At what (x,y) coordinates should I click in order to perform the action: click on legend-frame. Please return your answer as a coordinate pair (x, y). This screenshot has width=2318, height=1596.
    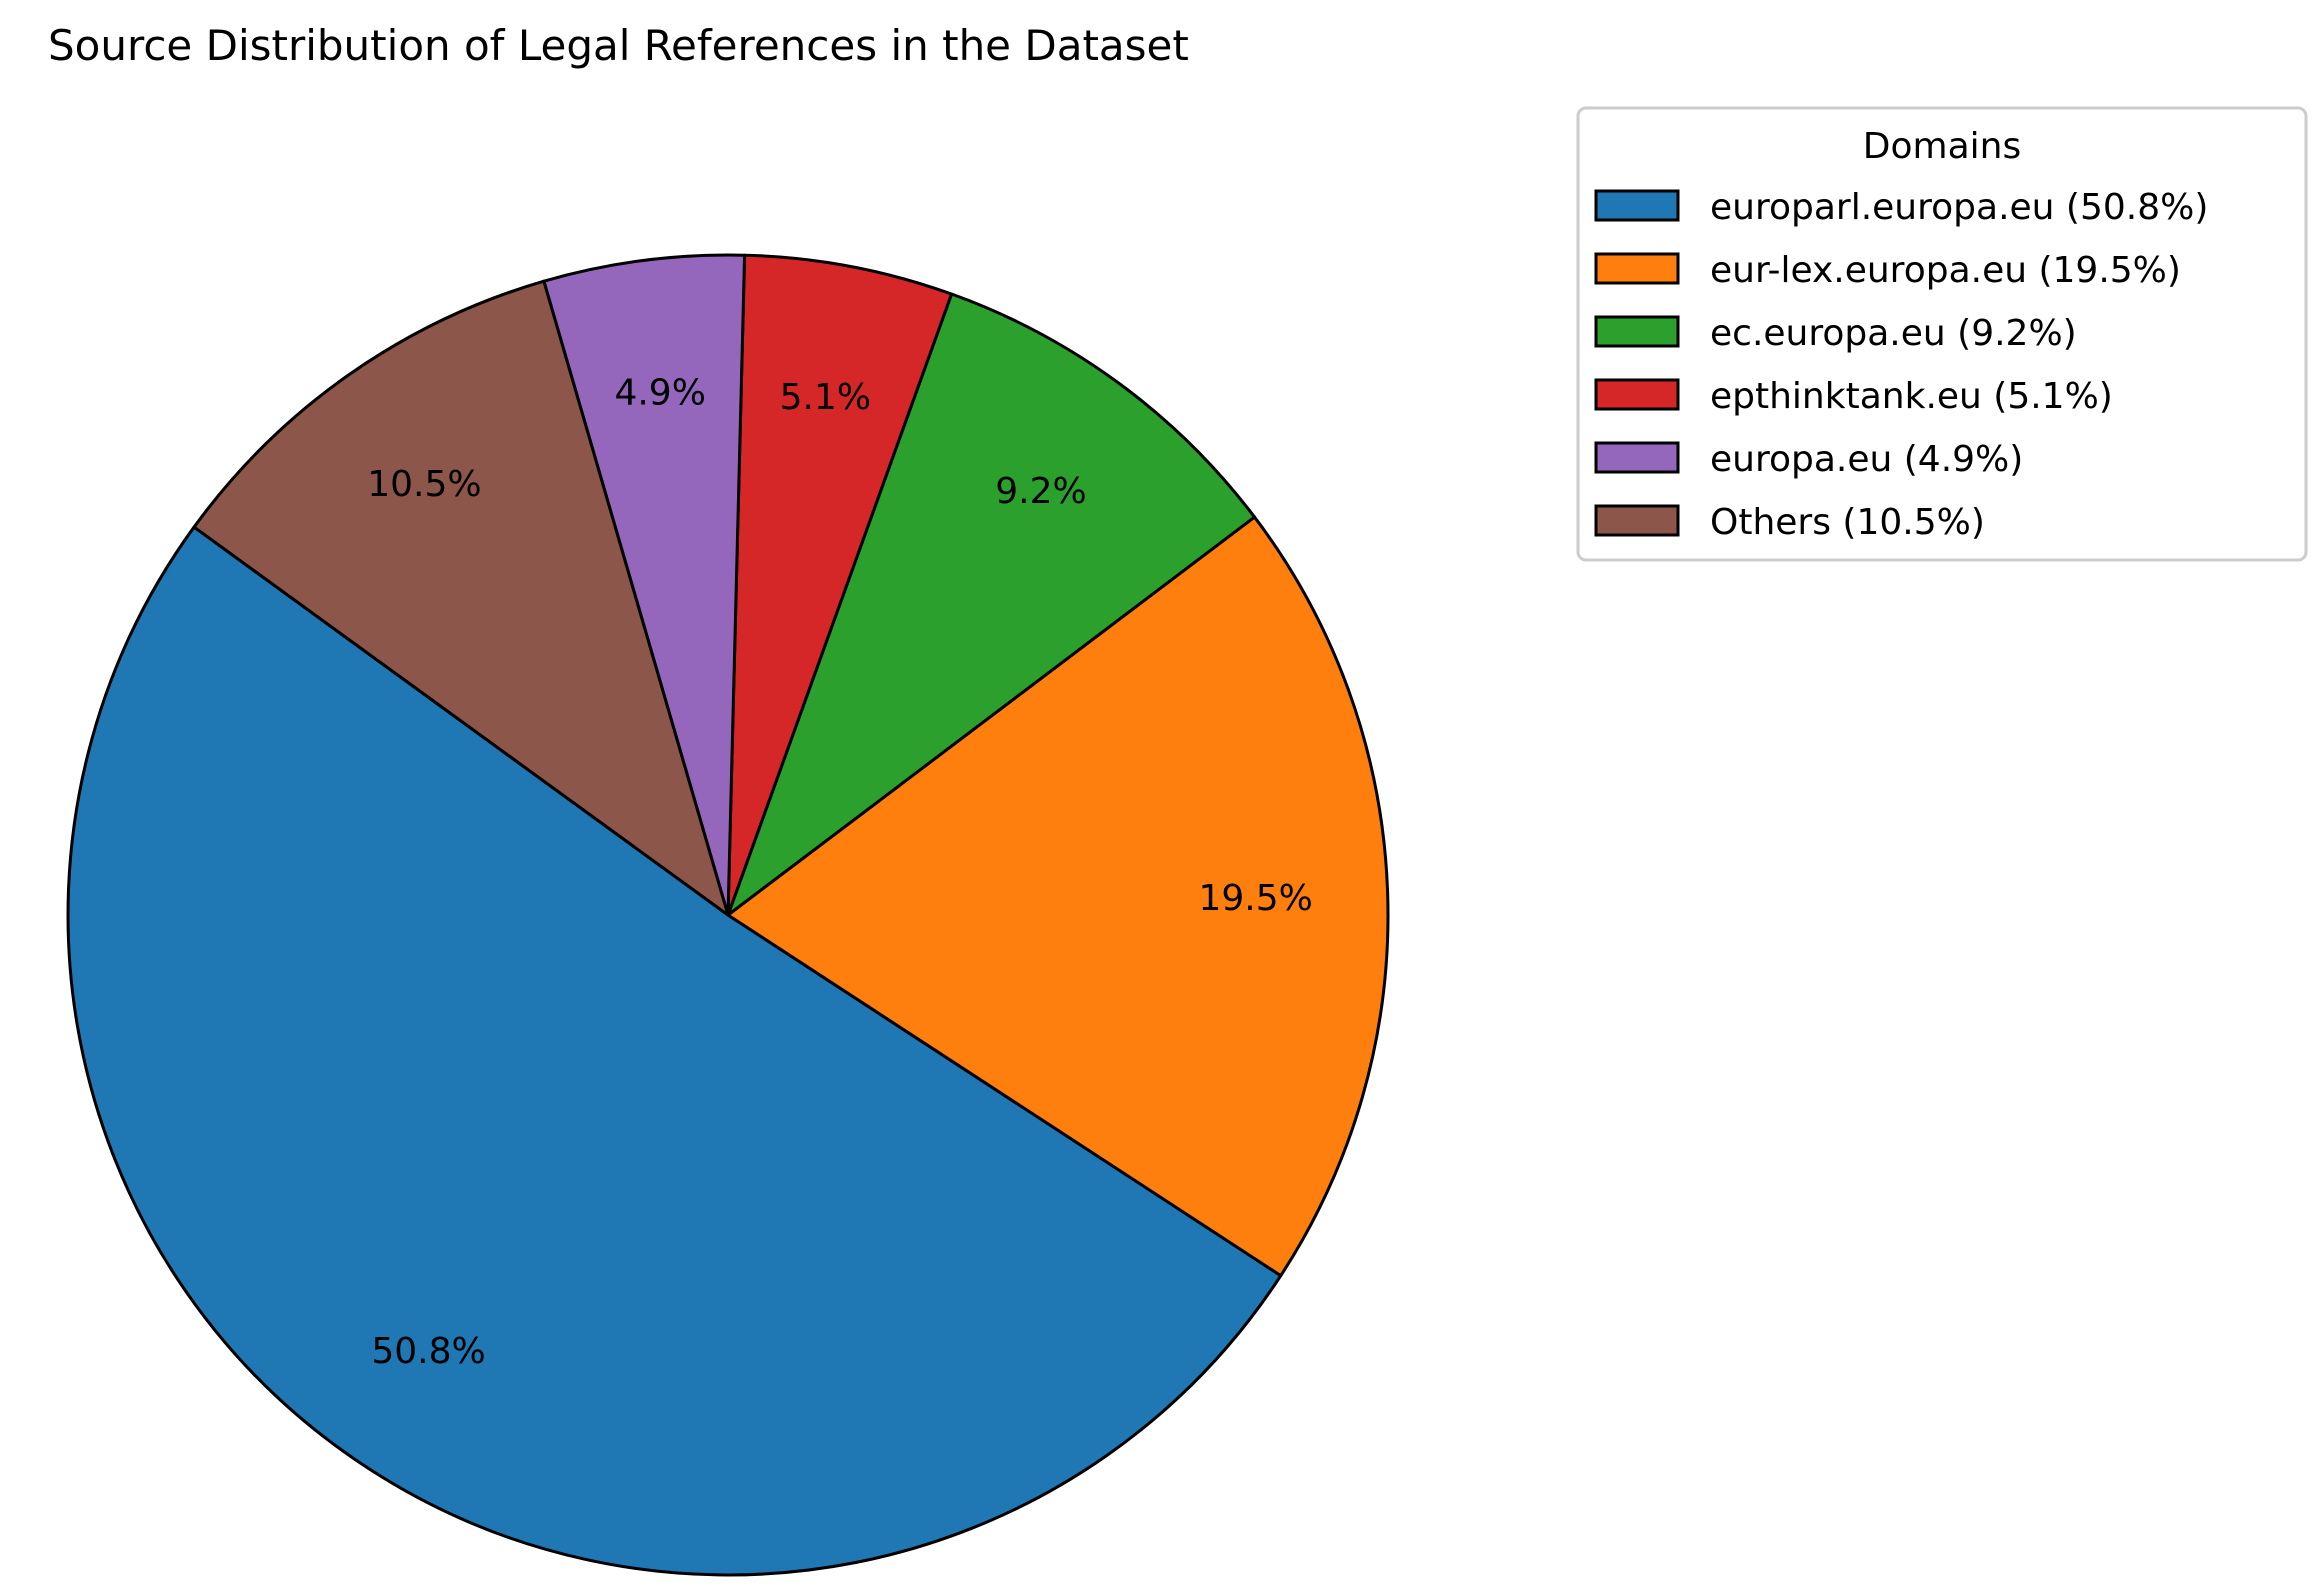
    Looking at the image, I should click on (1942, 334).